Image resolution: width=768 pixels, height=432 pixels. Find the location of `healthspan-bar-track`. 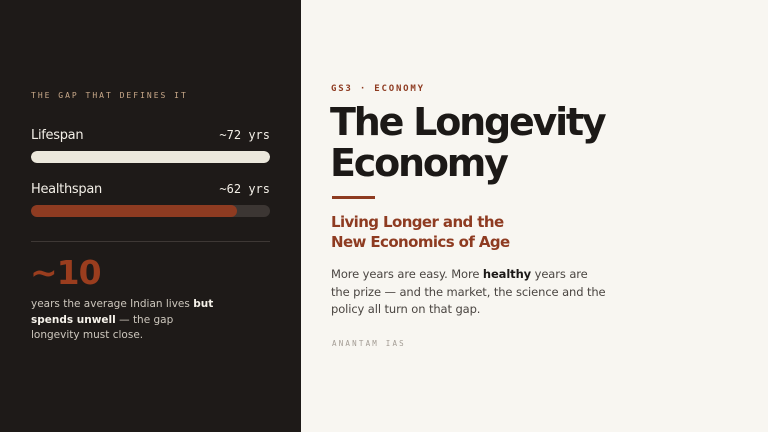

healthspan-bar-track is located at coordinates (150, 211).